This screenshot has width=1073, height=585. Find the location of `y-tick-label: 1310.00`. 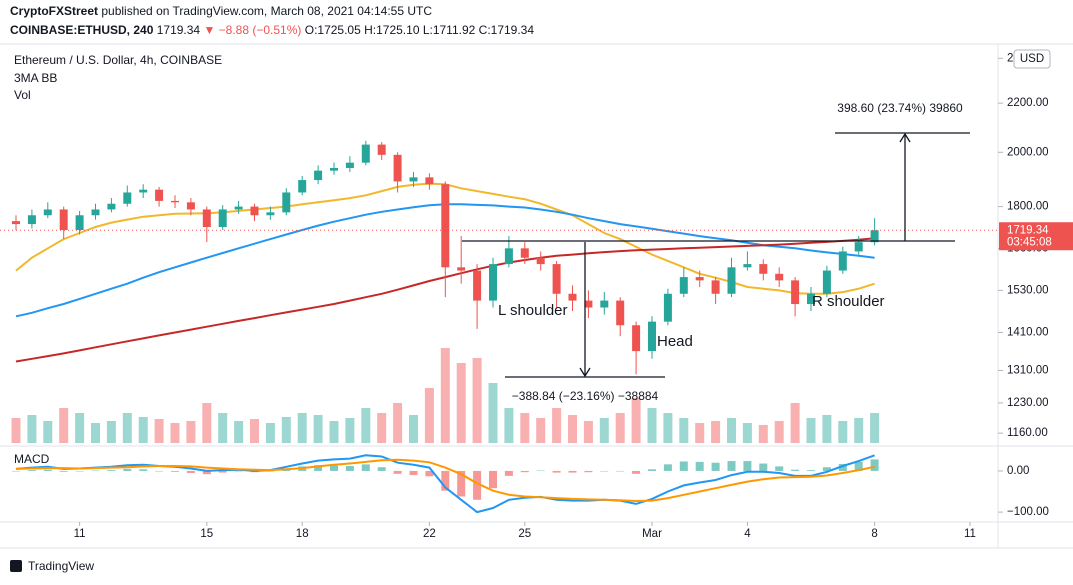

y-tick-label: 1310.00 is located at coordinates (1028, 370).